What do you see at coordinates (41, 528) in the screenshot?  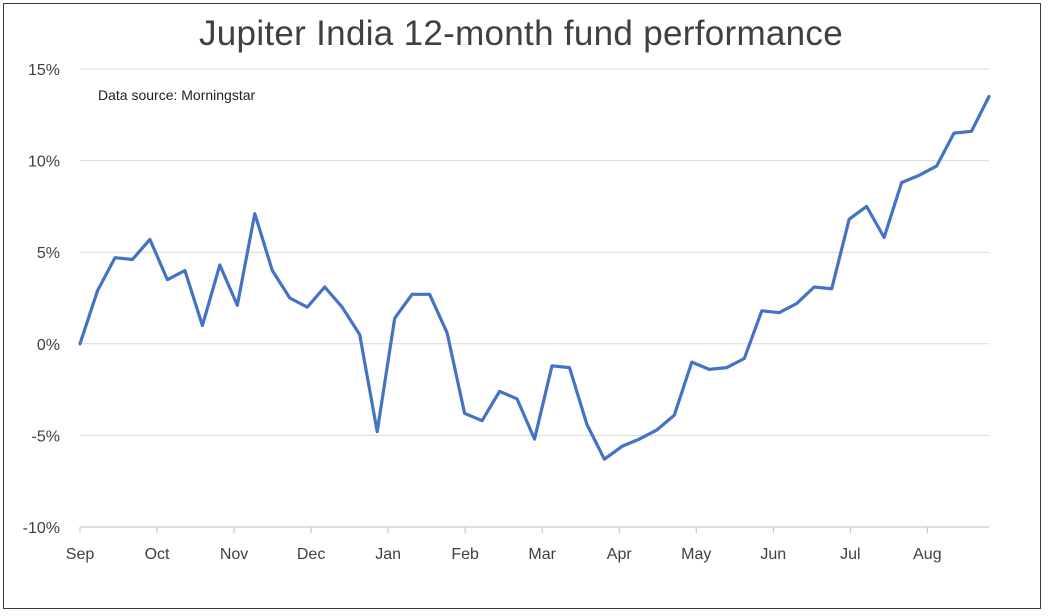 I see `y-tick-label: -10%` at bounding box center [41, 528].